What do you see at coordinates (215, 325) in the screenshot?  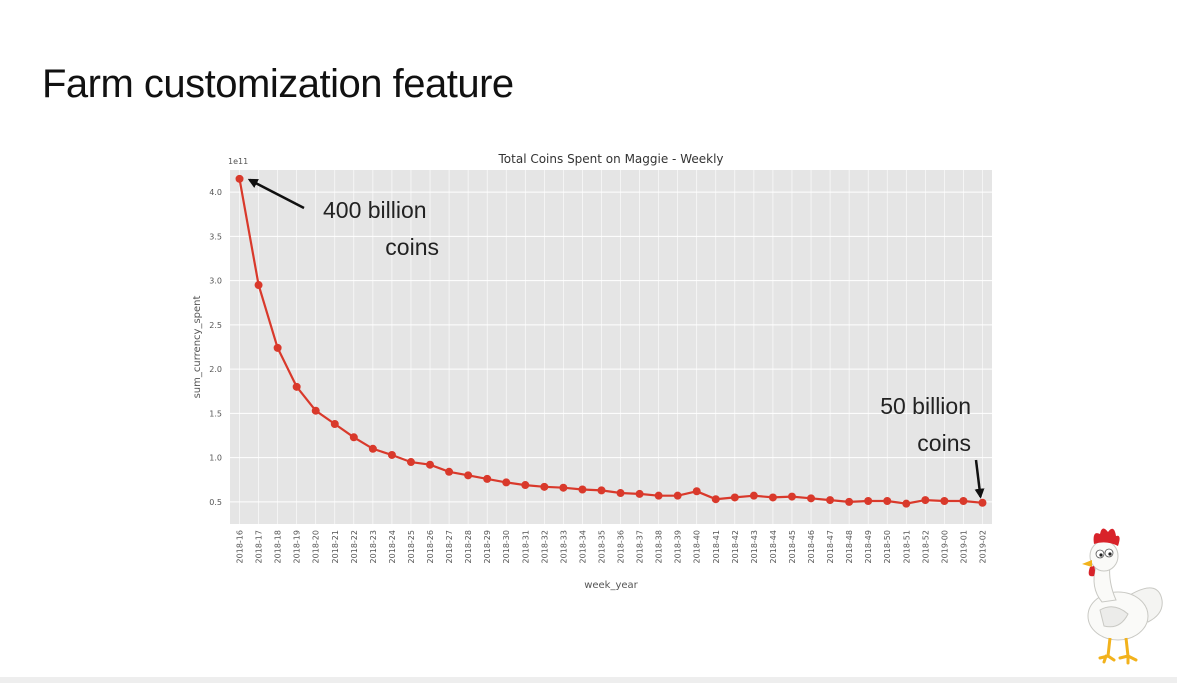 I see `y-tick-label: 2.5` at bounding box center [215, 325].